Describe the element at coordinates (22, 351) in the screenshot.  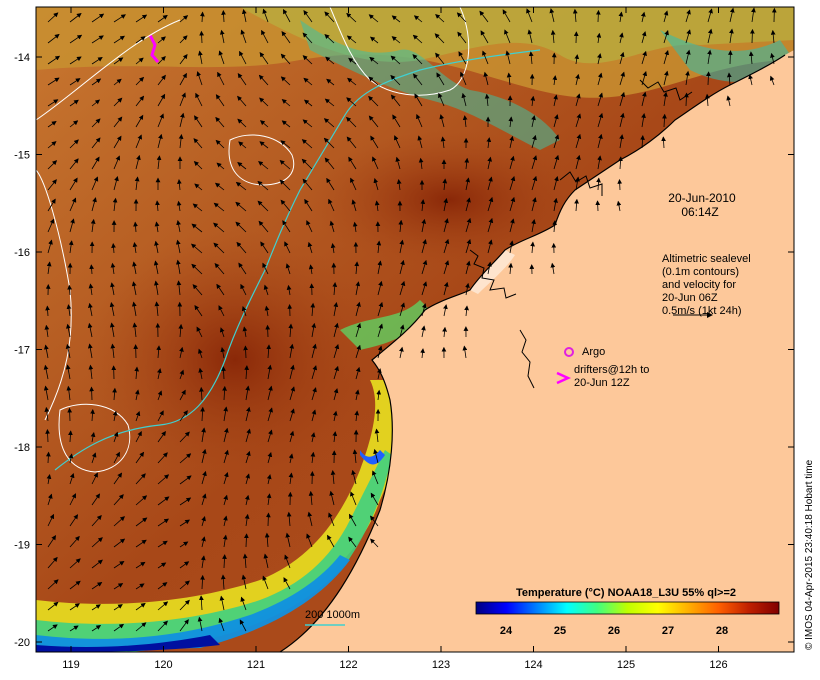
I see `y-tick-label: -17` at that location.